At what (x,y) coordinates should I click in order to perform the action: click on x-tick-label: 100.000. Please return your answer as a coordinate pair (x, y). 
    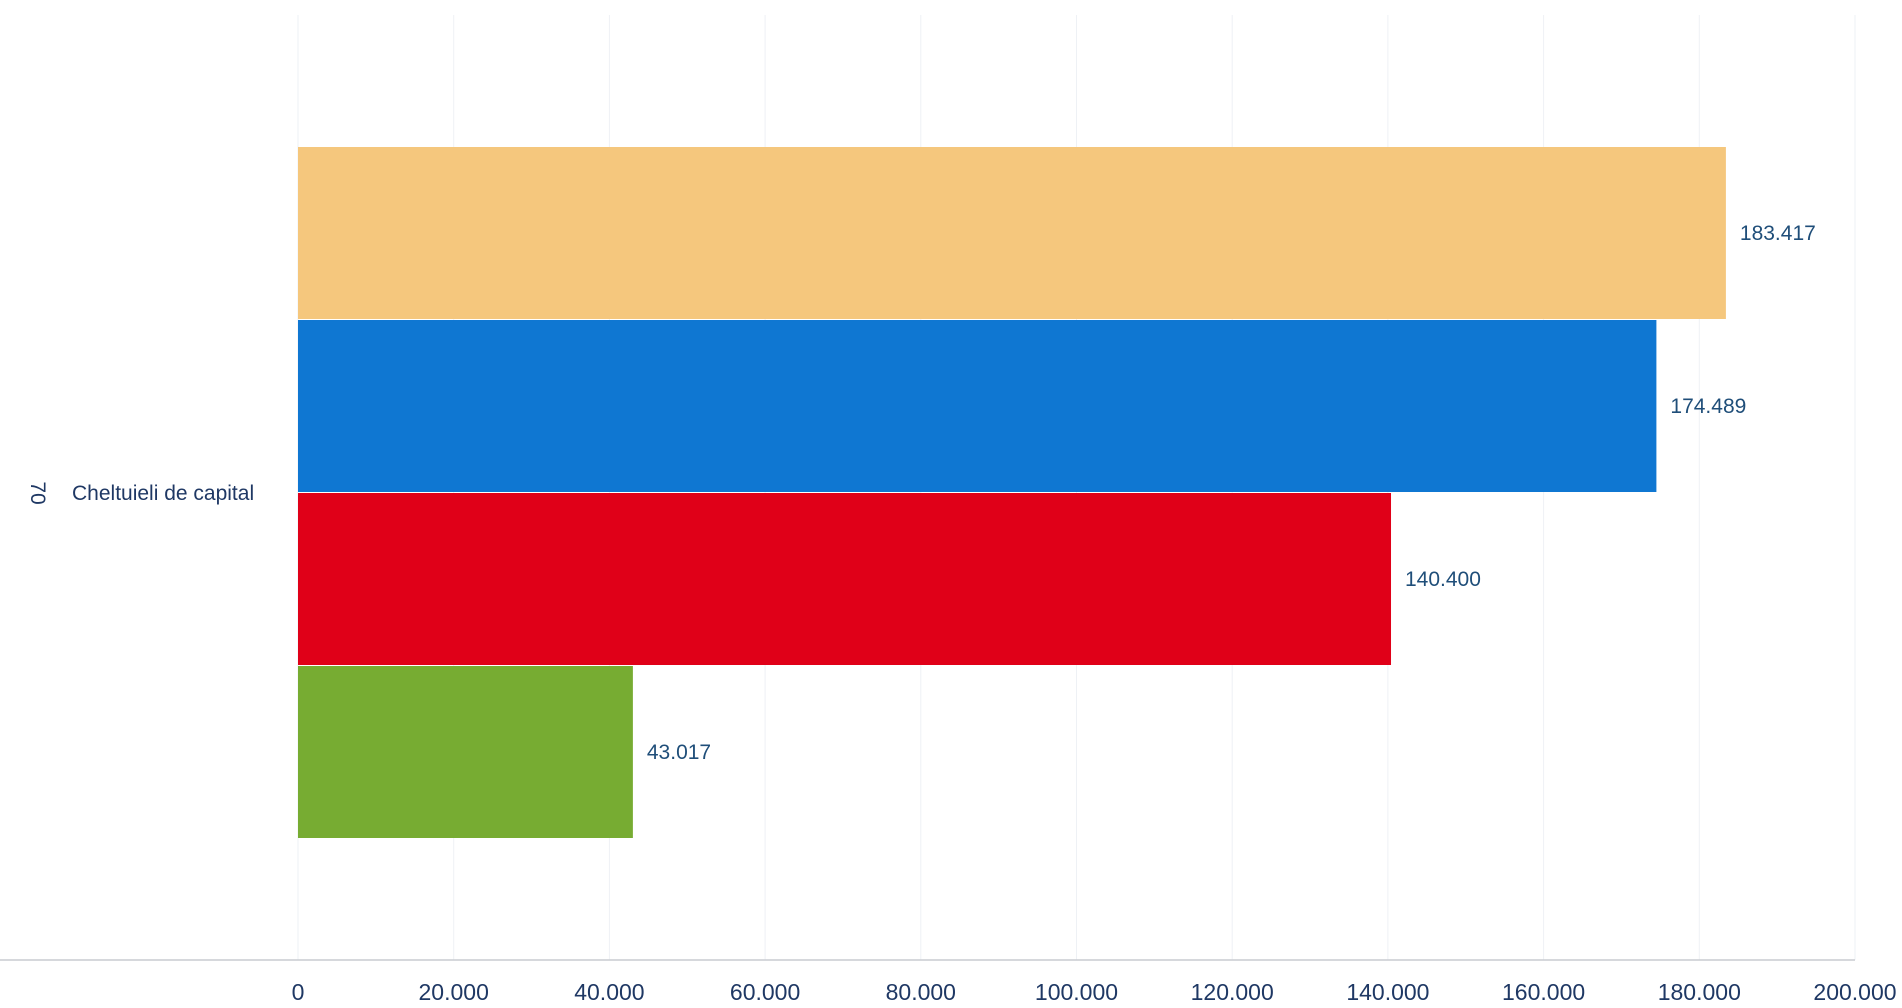
    Looking at the image, I should click on (1076, 992).